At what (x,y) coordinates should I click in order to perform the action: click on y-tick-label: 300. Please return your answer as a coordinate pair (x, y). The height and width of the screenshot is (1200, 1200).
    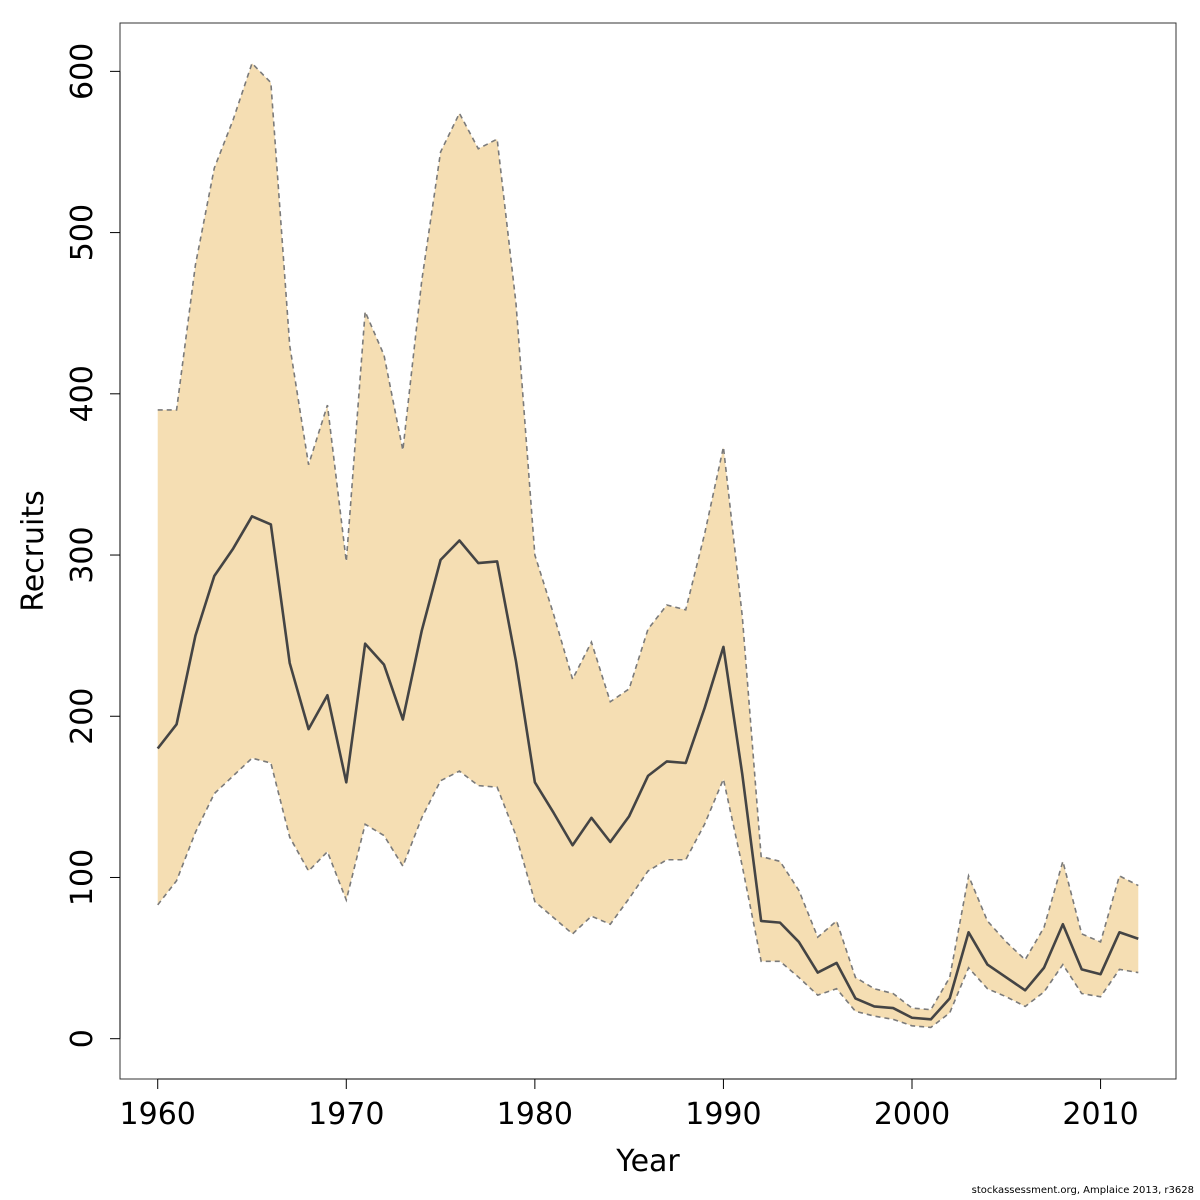
    Looking at the image, I should click on (82, 554).